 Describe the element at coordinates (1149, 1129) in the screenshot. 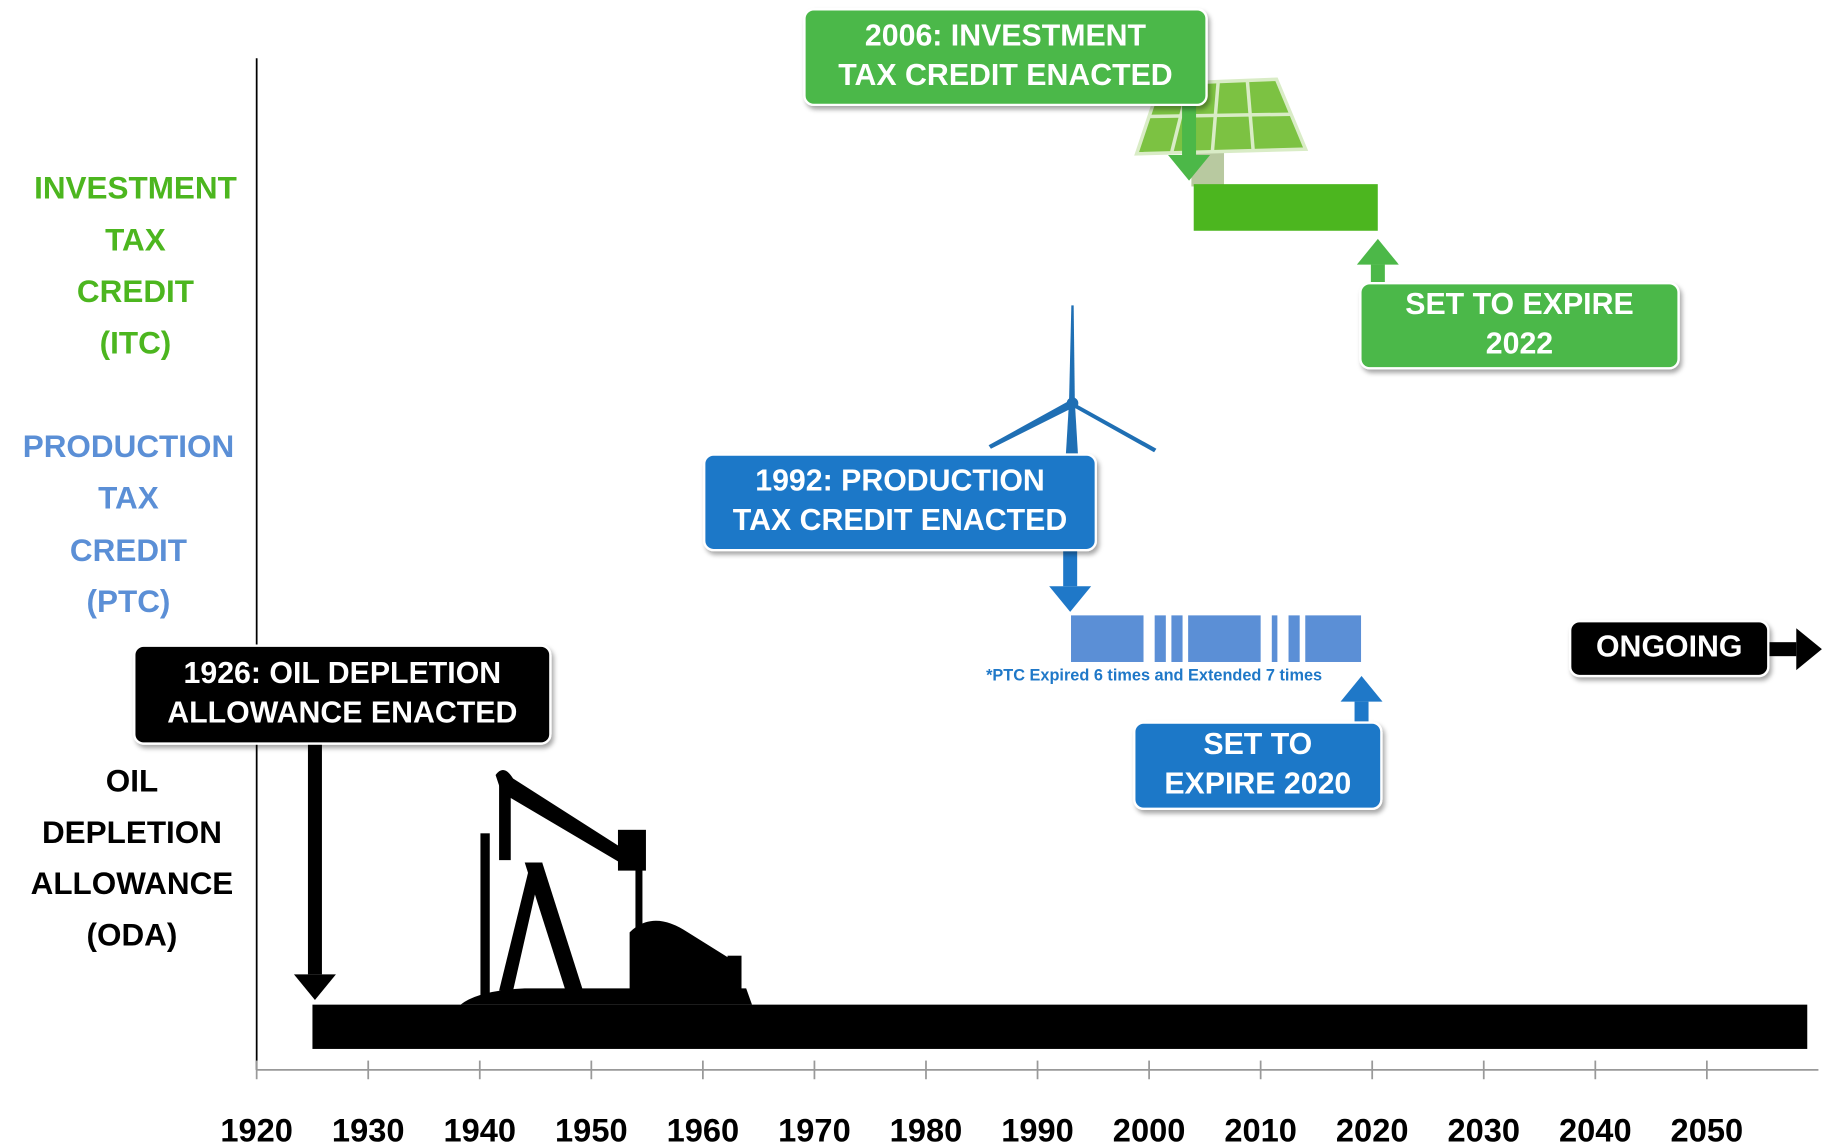

I see `x-tick-label: 2000` at that location.